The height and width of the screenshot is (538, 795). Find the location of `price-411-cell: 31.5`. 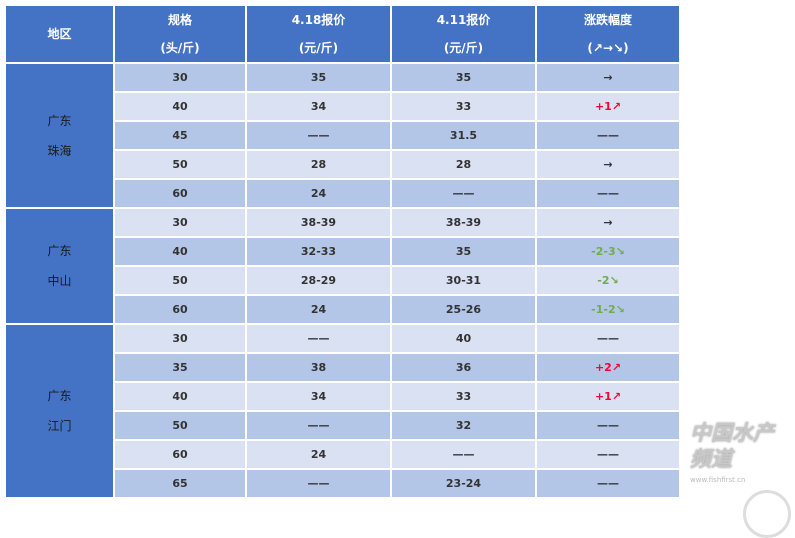

price-411-cell: 31.5 is located at coordinates (463, 135).